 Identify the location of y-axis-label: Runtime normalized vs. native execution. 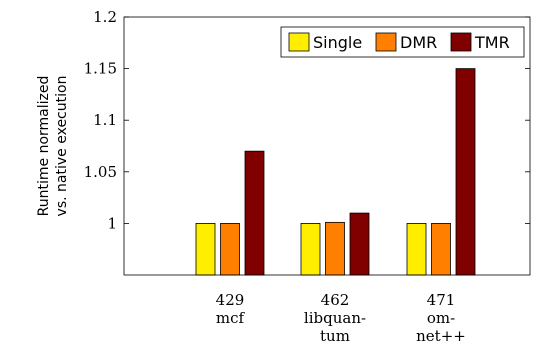
(53, 146).